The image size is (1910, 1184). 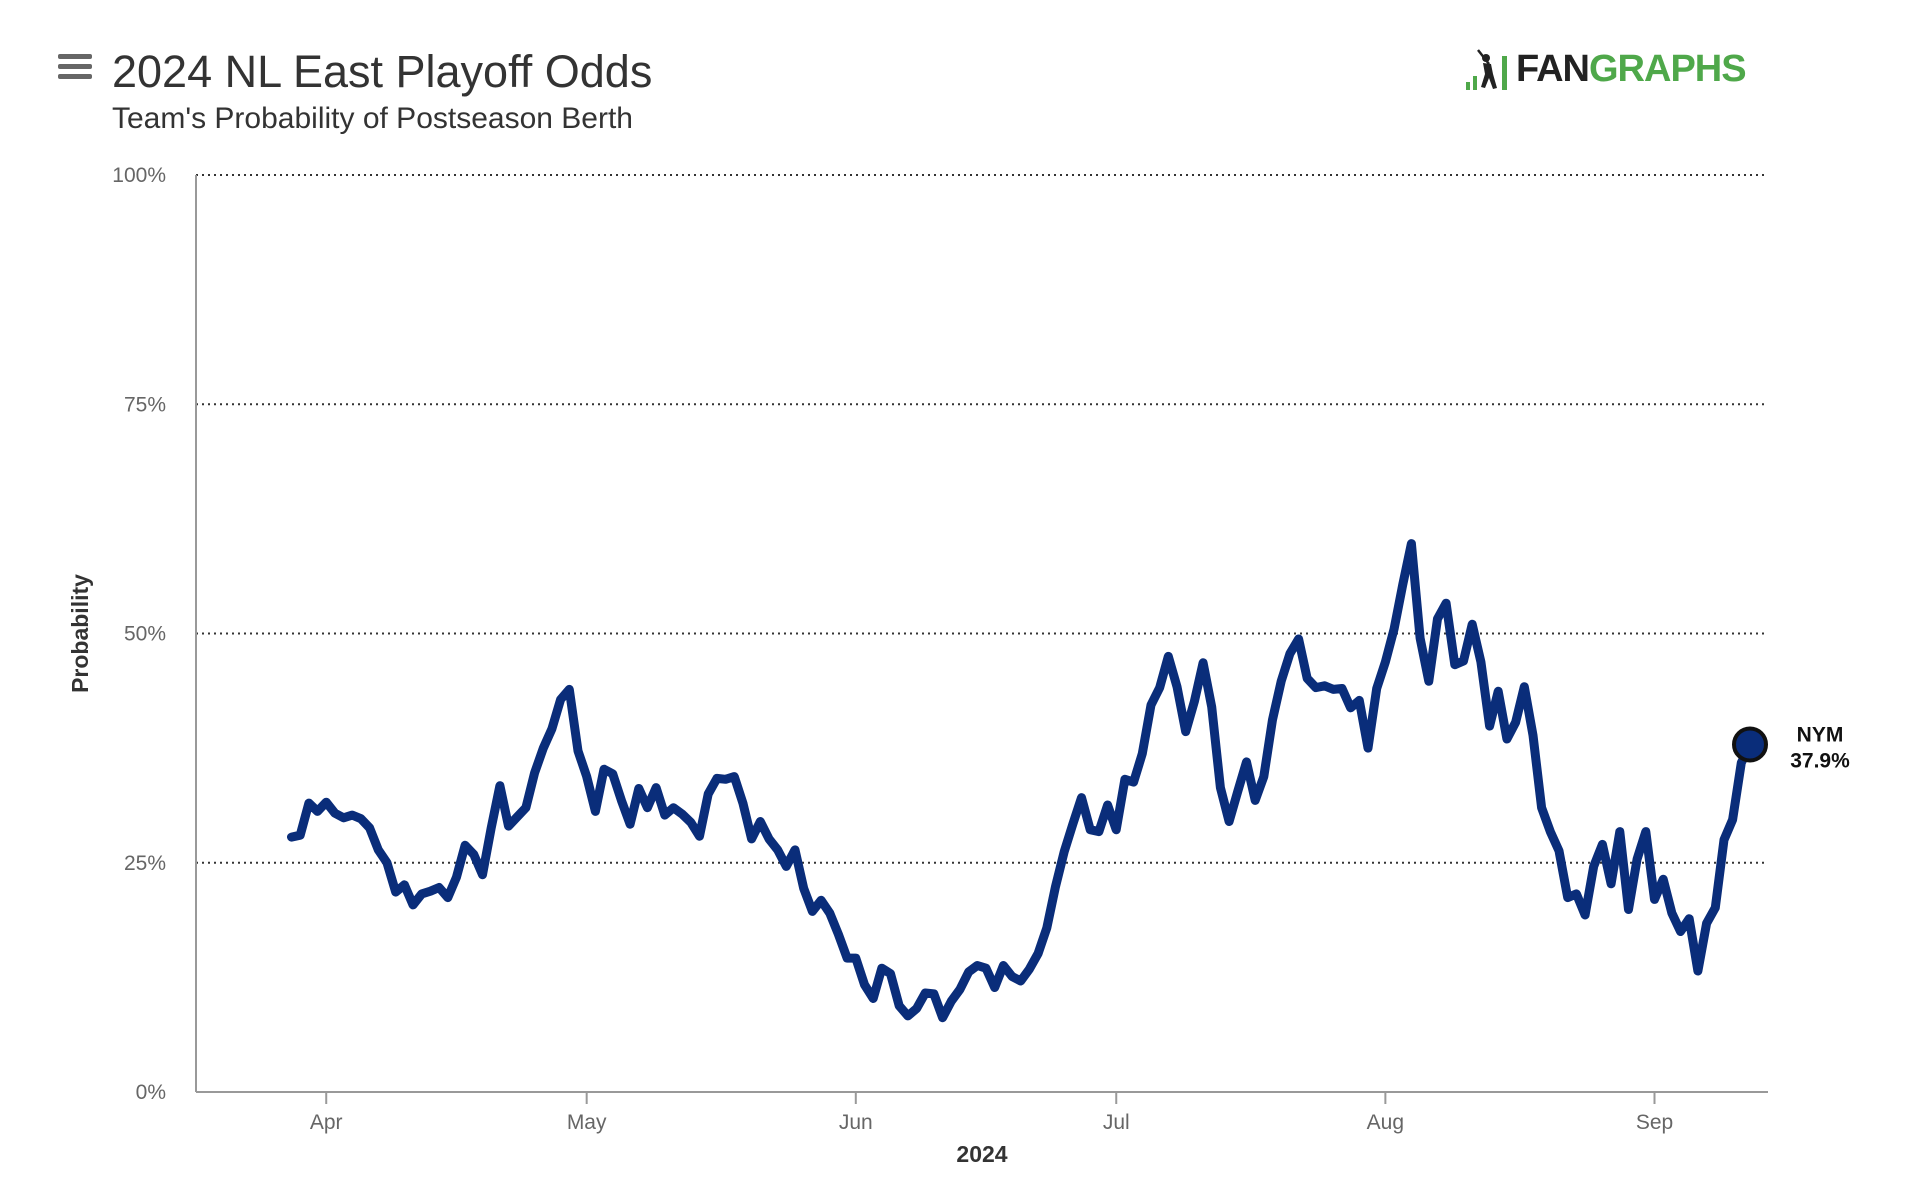 What do you see at coordinates (145, 863) in the screenshot?
I see `y-tick-label: 25%` at bounding box center [145, 863].